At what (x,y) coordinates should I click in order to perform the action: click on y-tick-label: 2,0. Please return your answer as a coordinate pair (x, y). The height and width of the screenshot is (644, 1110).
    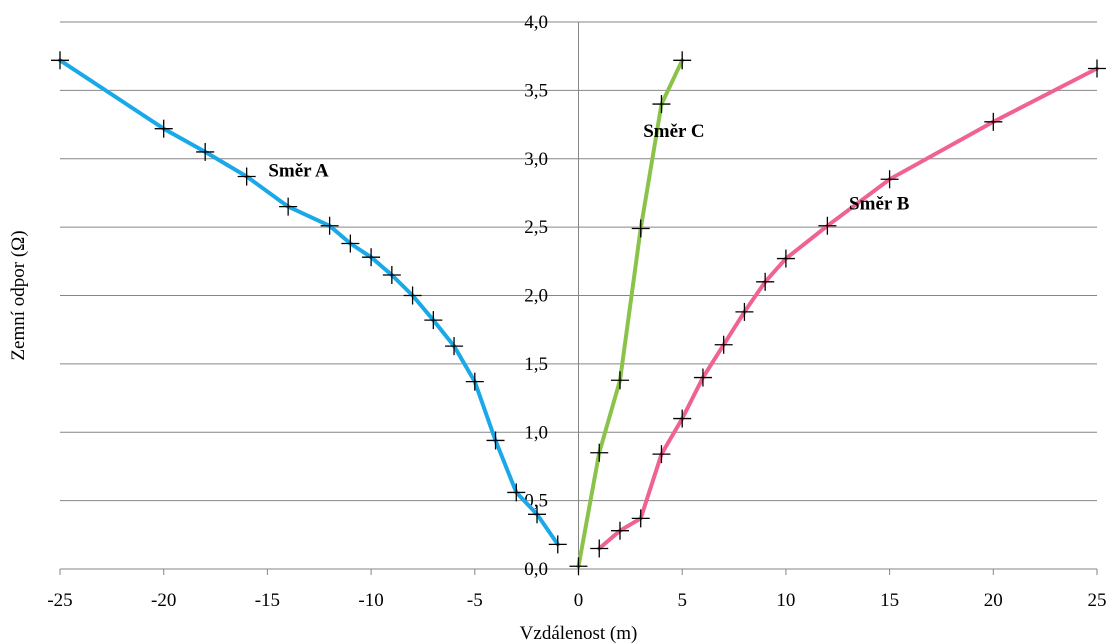
    Looking at the image, I should click on (536, 296).